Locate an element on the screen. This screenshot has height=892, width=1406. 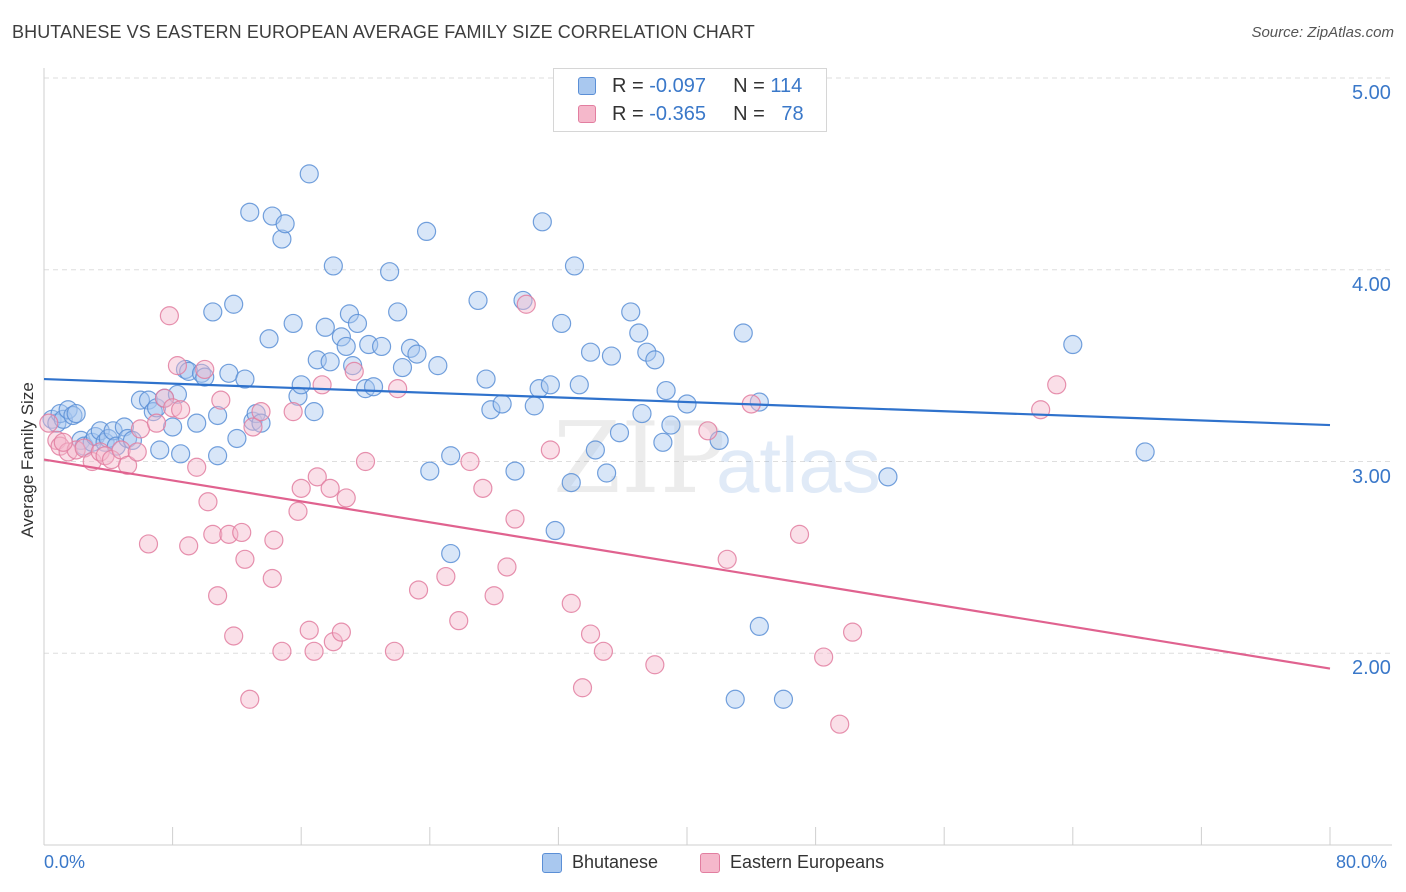
r-value: -0.097 is located at coordinates (677, 86).